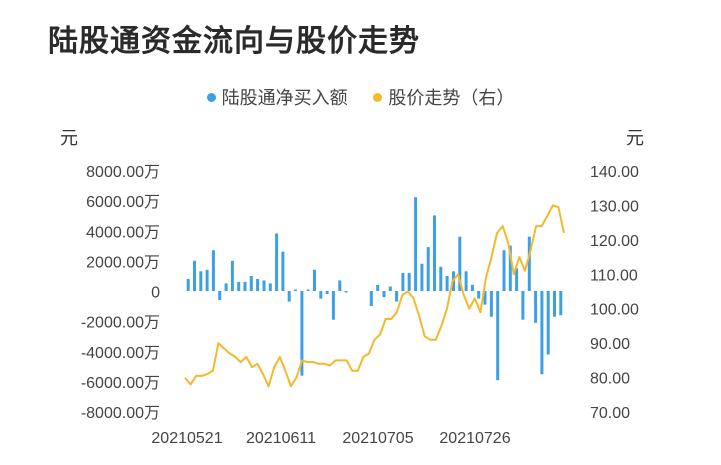 Image resolution: width=721 pixels, height=465 pixels. Describe the element at coordinates (120, 353) in the screenshot. I see `left-tick-label: -4000.00万` at that location.